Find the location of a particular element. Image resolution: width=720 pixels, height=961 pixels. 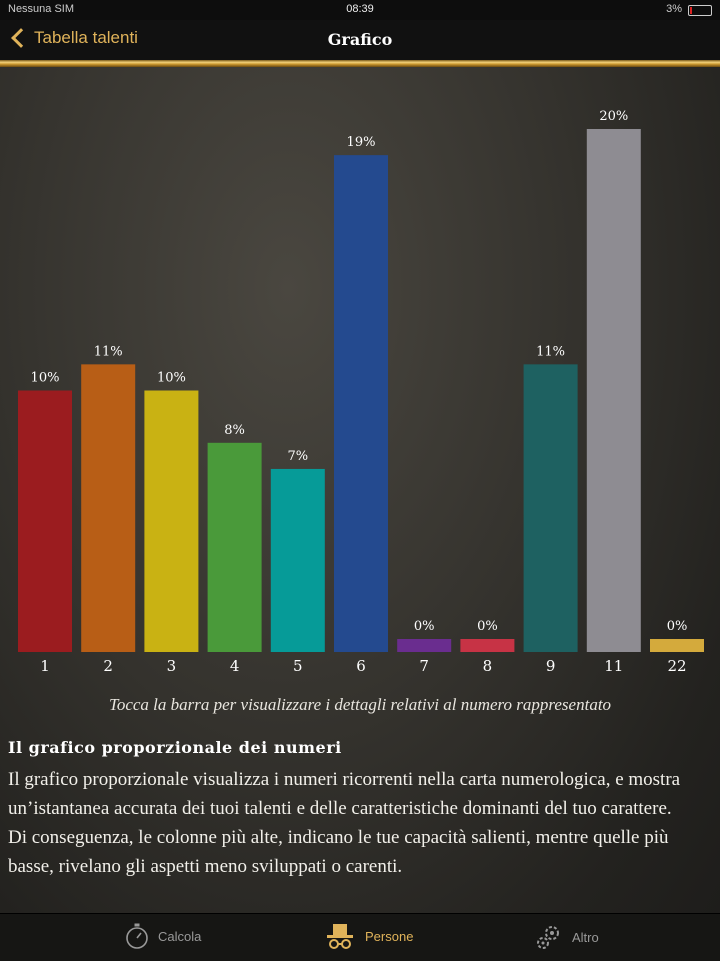

clock: 08:39 is located at coordinates (360, 9).